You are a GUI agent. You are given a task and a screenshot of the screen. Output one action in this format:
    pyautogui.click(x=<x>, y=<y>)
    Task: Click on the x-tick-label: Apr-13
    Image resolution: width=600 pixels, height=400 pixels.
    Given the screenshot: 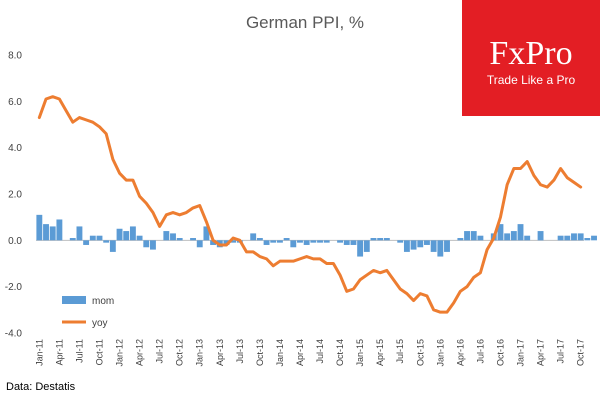 What is the action you would take?
    pyautogui.click(x=220, y=352)
    